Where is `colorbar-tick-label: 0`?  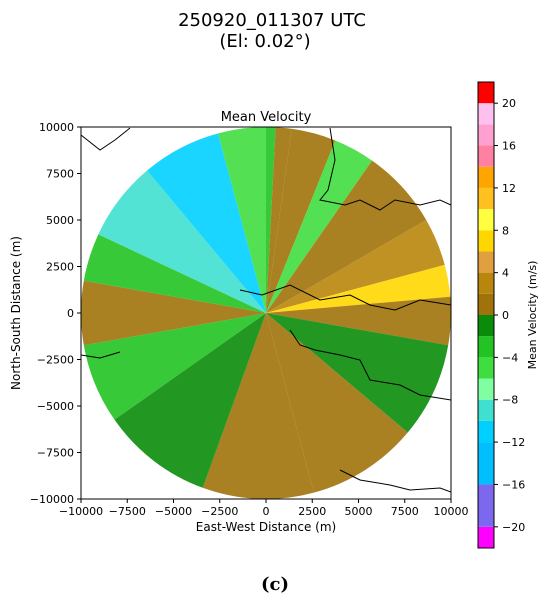
colorbar-tick-label: 0 is located at coordinates (505, 315).